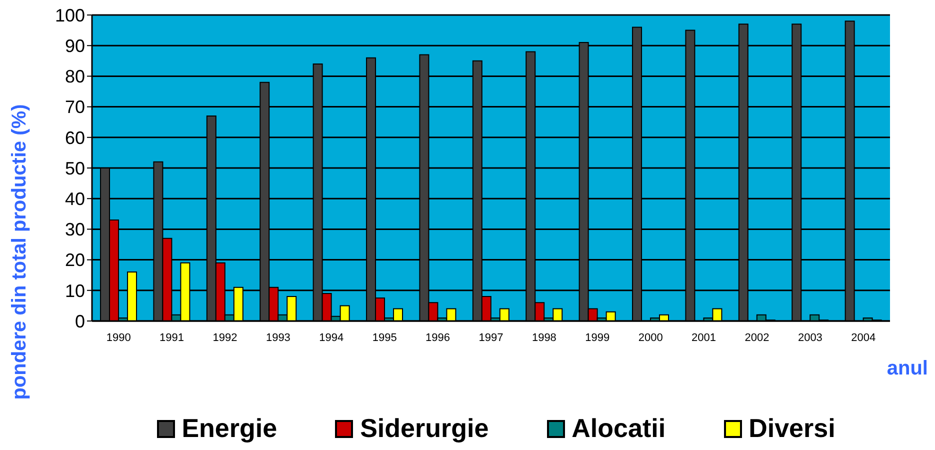 This screenshot has width=935, height=450. Describe the element at coordinates (863, 338) in the screenshot. I see `x-tick-label: 2004` at that location.